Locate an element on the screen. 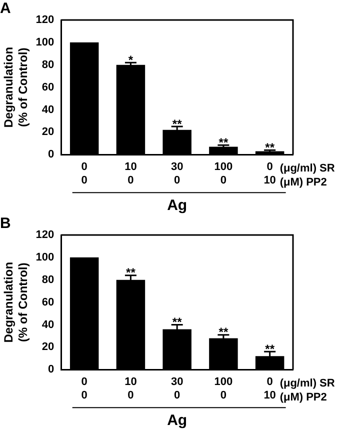 This screenshot has height=430, width=345. chart-title: B is located at coordinates (5, 223).